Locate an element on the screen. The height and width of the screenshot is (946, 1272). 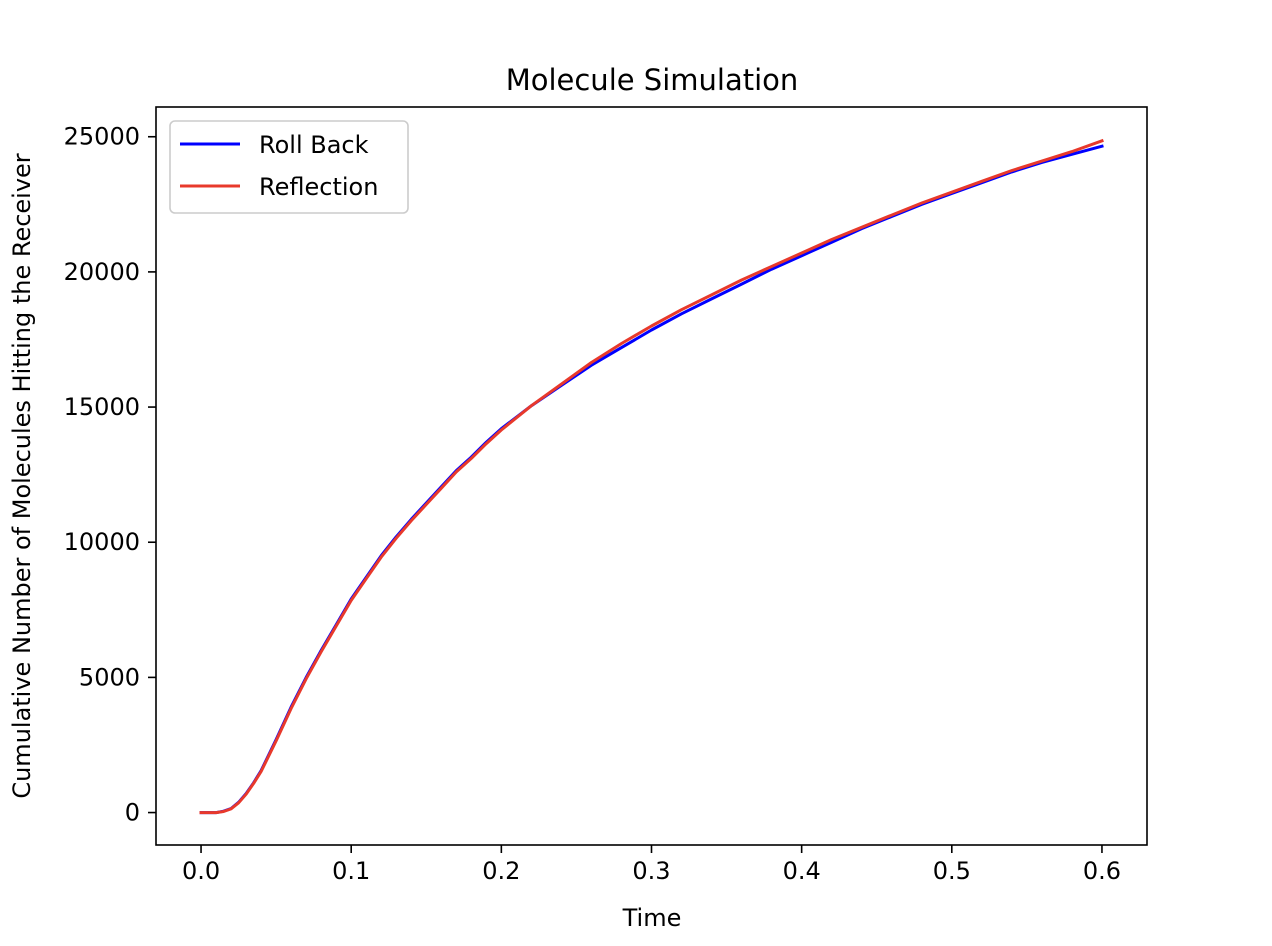
y-tick-label: 25000 is located at coordinates (102, 137).